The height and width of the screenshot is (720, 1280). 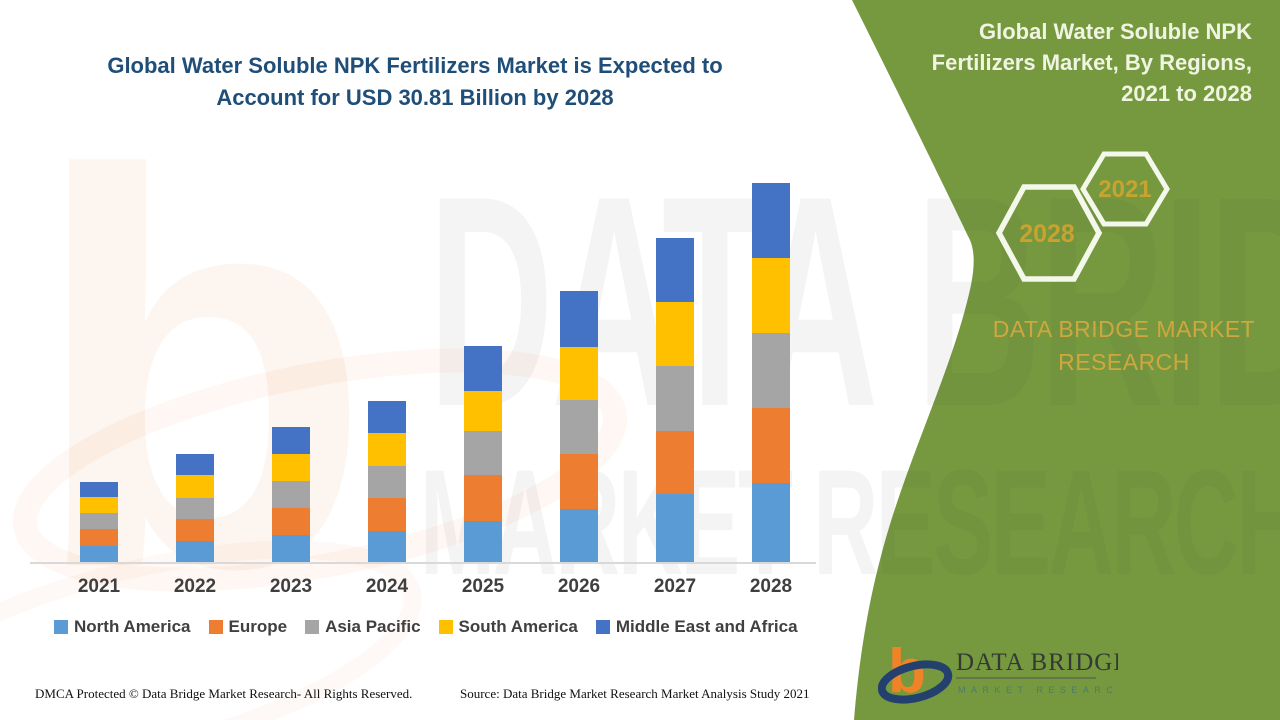 I want to click on bar-segment-2026-europe, so click(x=579, y=482).